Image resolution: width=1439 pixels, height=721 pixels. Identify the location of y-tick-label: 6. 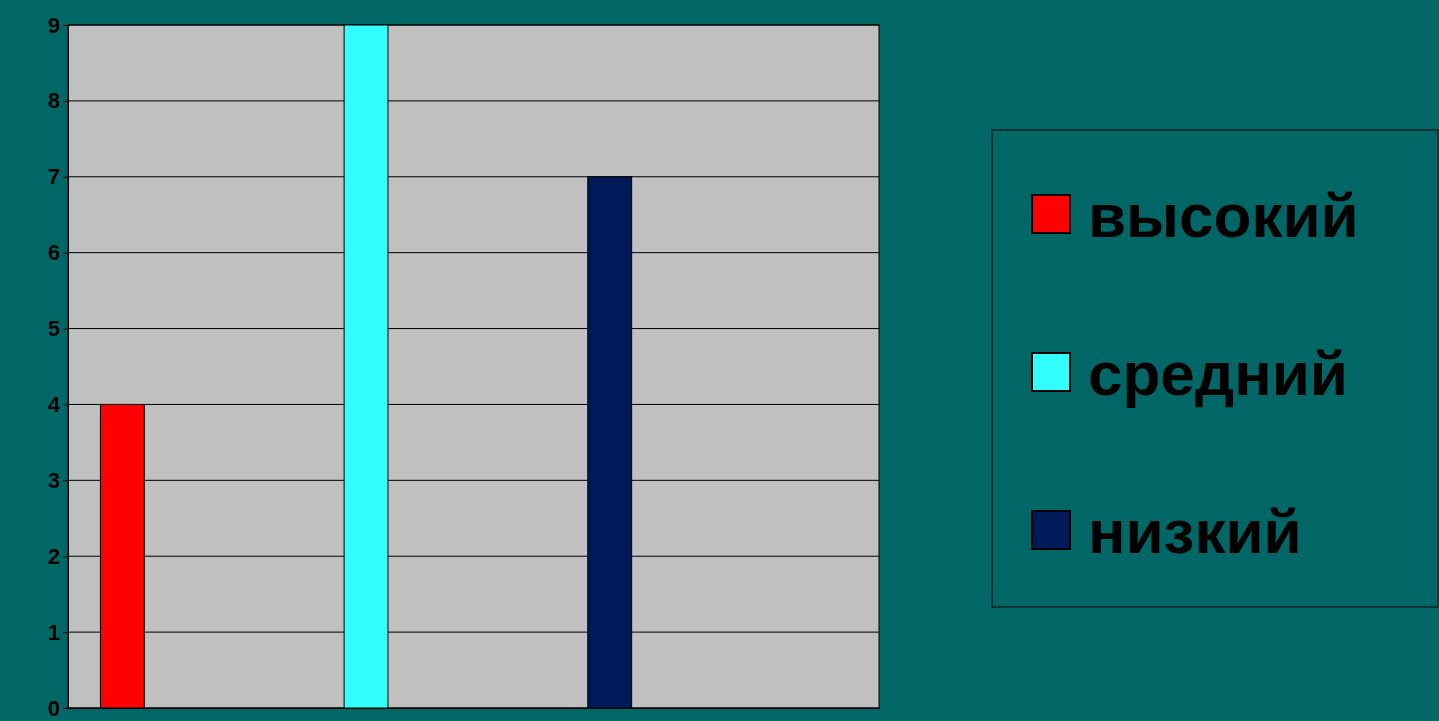
(53, 253).